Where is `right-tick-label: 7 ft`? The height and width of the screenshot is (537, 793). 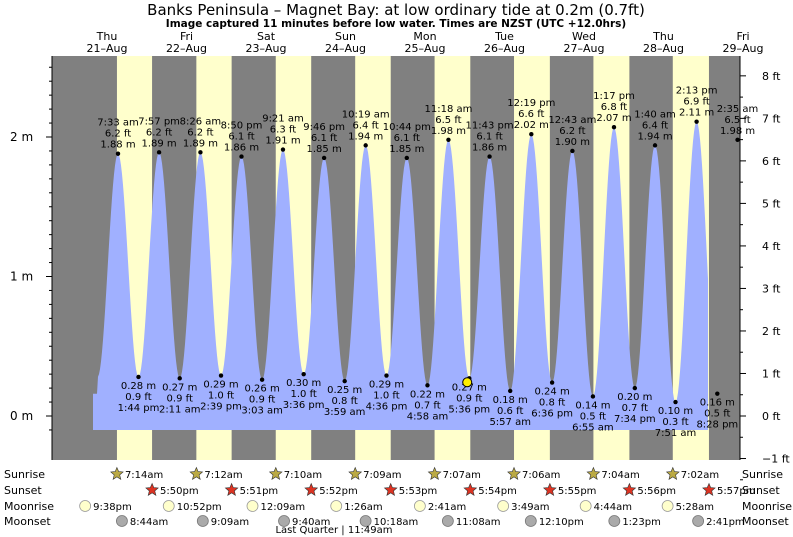 right-tick-label: 7 ft is located at coordinates (771, 118).